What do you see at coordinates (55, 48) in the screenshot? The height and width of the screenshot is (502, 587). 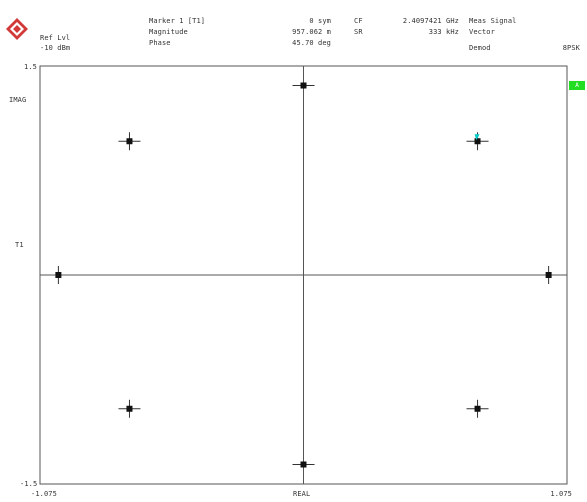 I see `ref-level-value: -10 dBm` at bounding box center [55, 48].